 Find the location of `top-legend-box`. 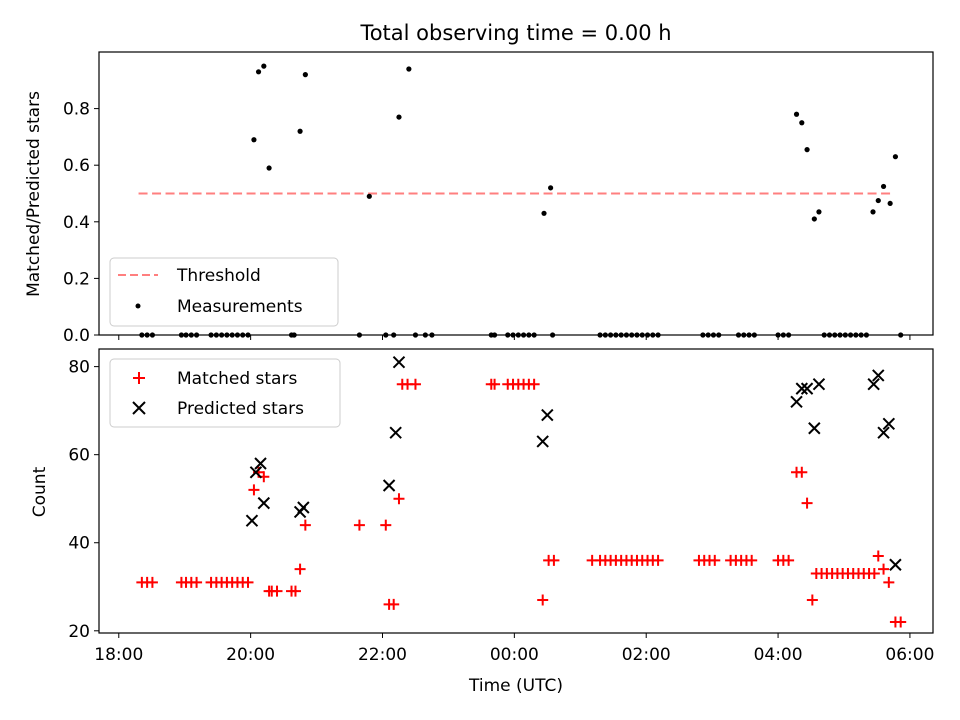

top-legend-box is located at coordinates (224, 292).